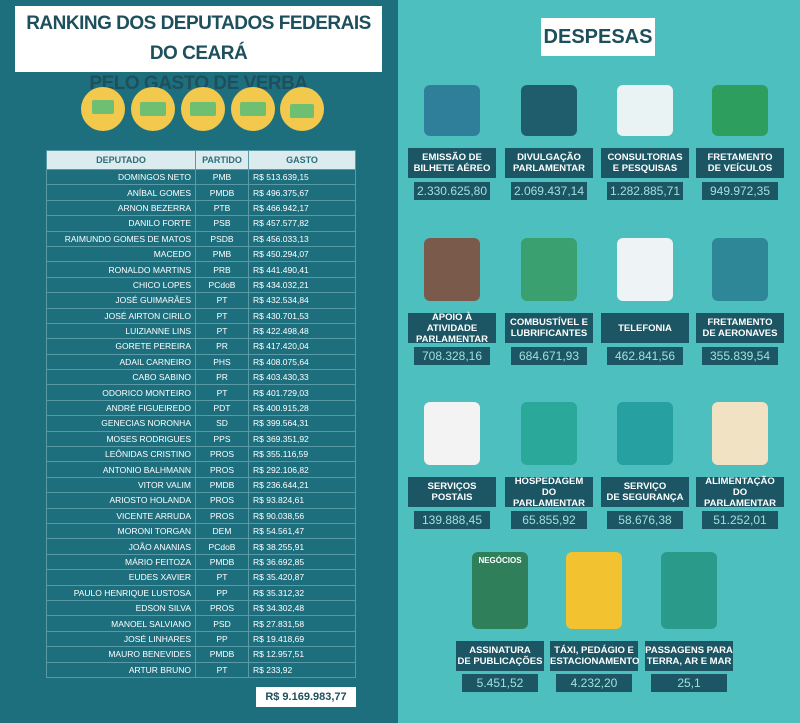 The image size is (800, 723). Describe the element at coordinates (549, 168) in the screenshot. I see `label-line: PARLAMENTAR` at that location.